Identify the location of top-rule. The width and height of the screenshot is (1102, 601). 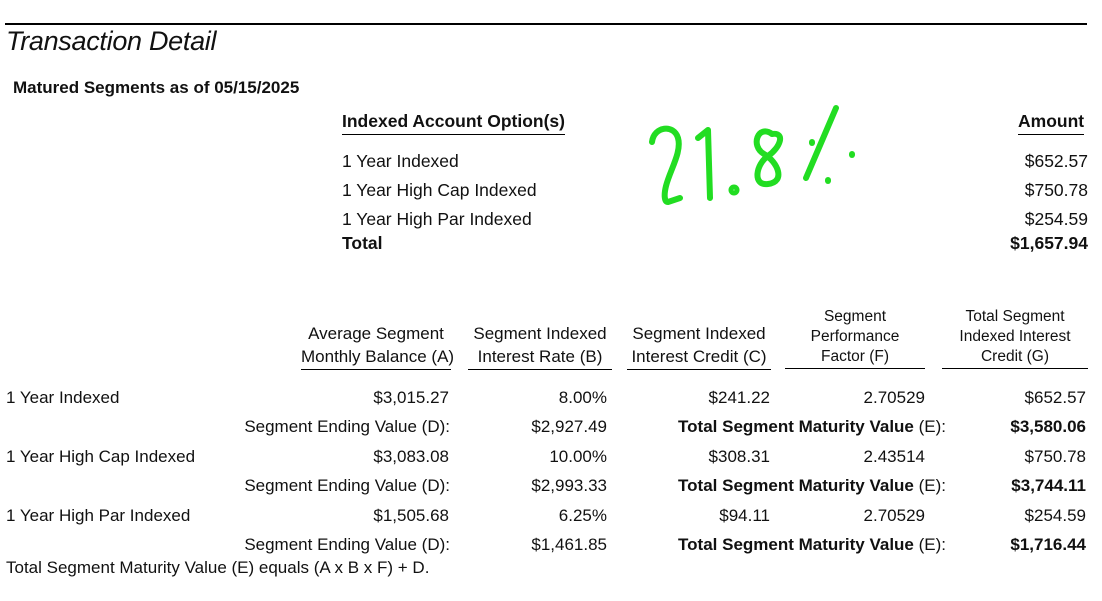
(546, 24).